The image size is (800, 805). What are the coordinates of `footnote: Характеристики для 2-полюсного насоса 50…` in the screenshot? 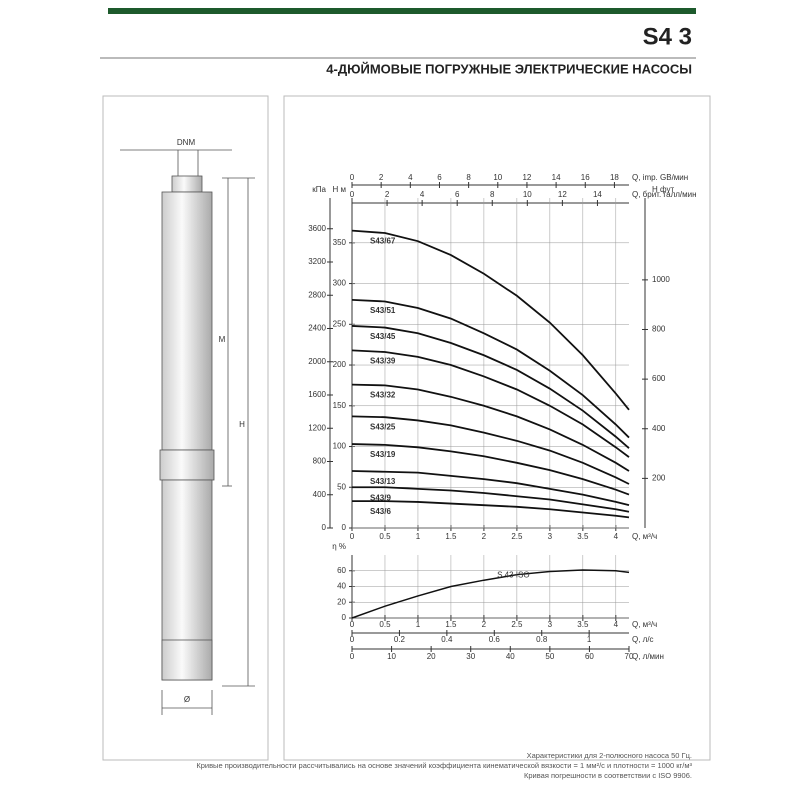 It's located at (609, 755).